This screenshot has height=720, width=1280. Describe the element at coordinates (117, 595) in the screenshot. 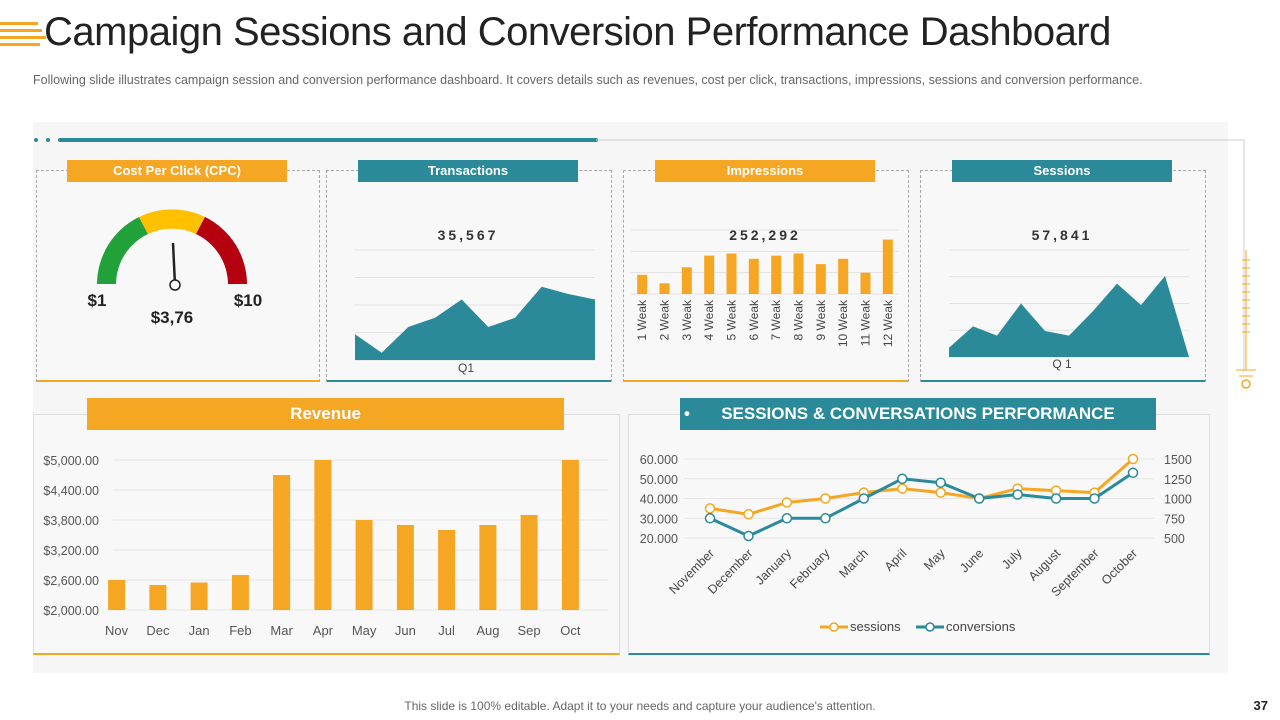

I see `revenue-bar-nov` at that location.